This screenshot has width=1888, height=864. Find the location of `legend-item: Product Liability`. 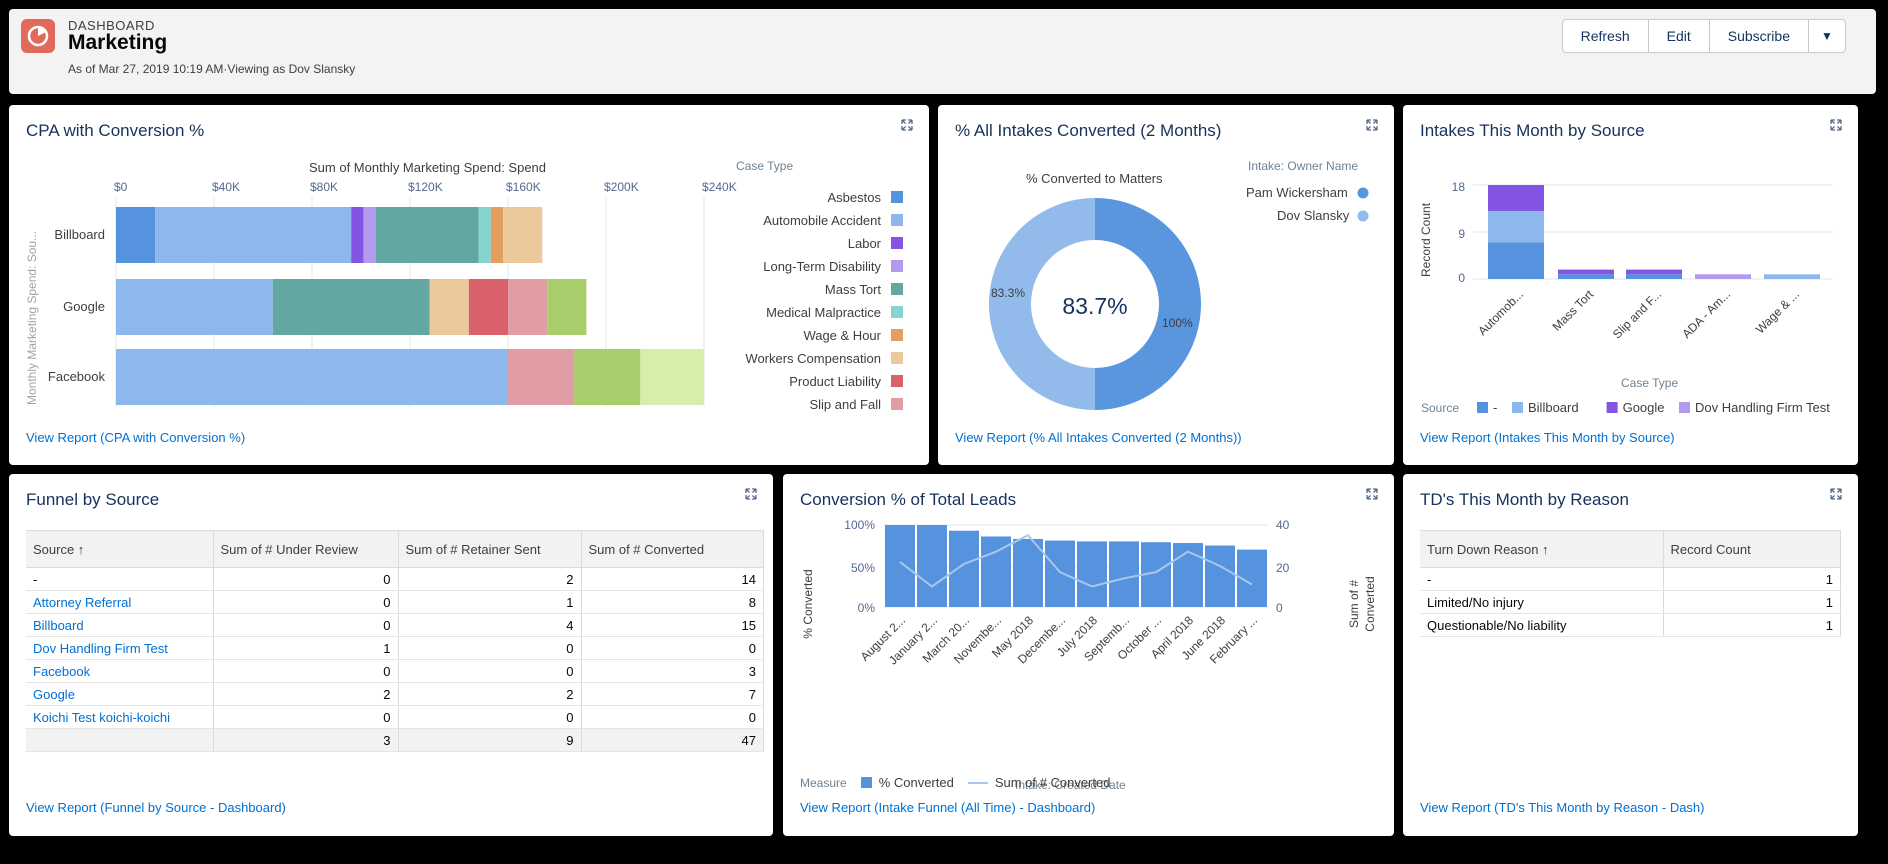

legend-item: Product Liability is located at coordinates (835, 381).